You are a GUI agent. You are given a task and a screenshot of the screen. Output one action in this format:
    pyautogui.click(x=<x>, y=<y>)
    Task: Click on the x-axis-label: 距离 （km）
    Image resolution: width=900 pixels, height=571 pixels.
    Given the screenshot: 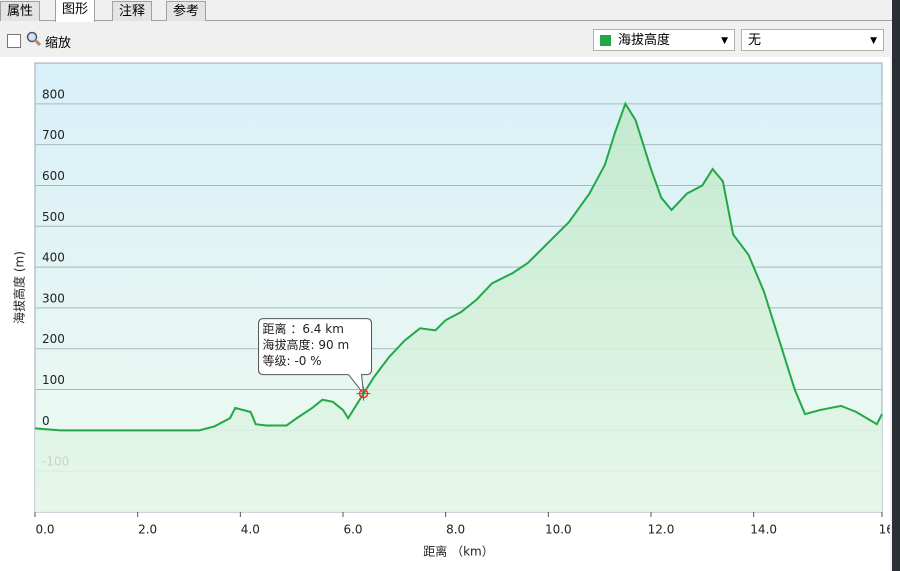 What is the action you would take?
    pyautogui.click(x=458, y=551)
    